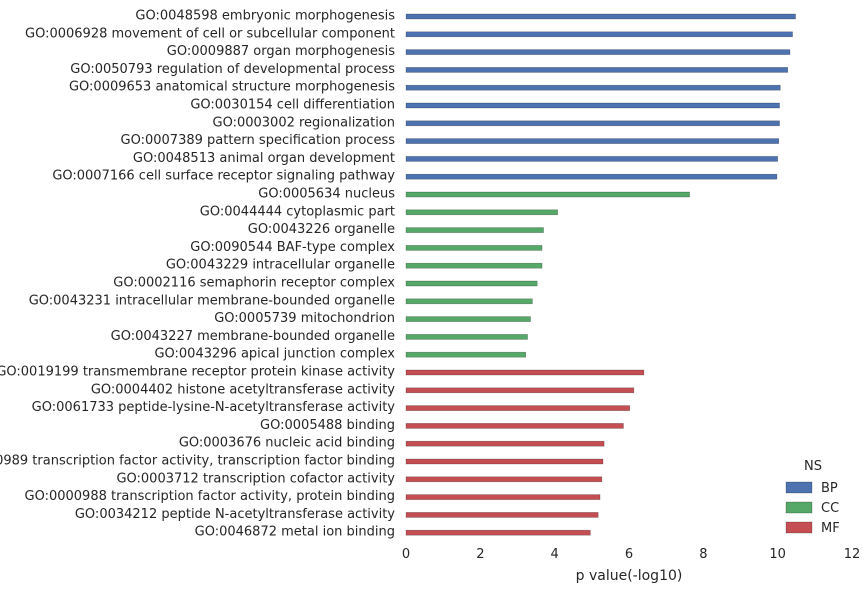 The height and width of the screenshot is (591, 866). I want to click on category-label: GO:0043229 intracellular organelle, so click(280, 265).